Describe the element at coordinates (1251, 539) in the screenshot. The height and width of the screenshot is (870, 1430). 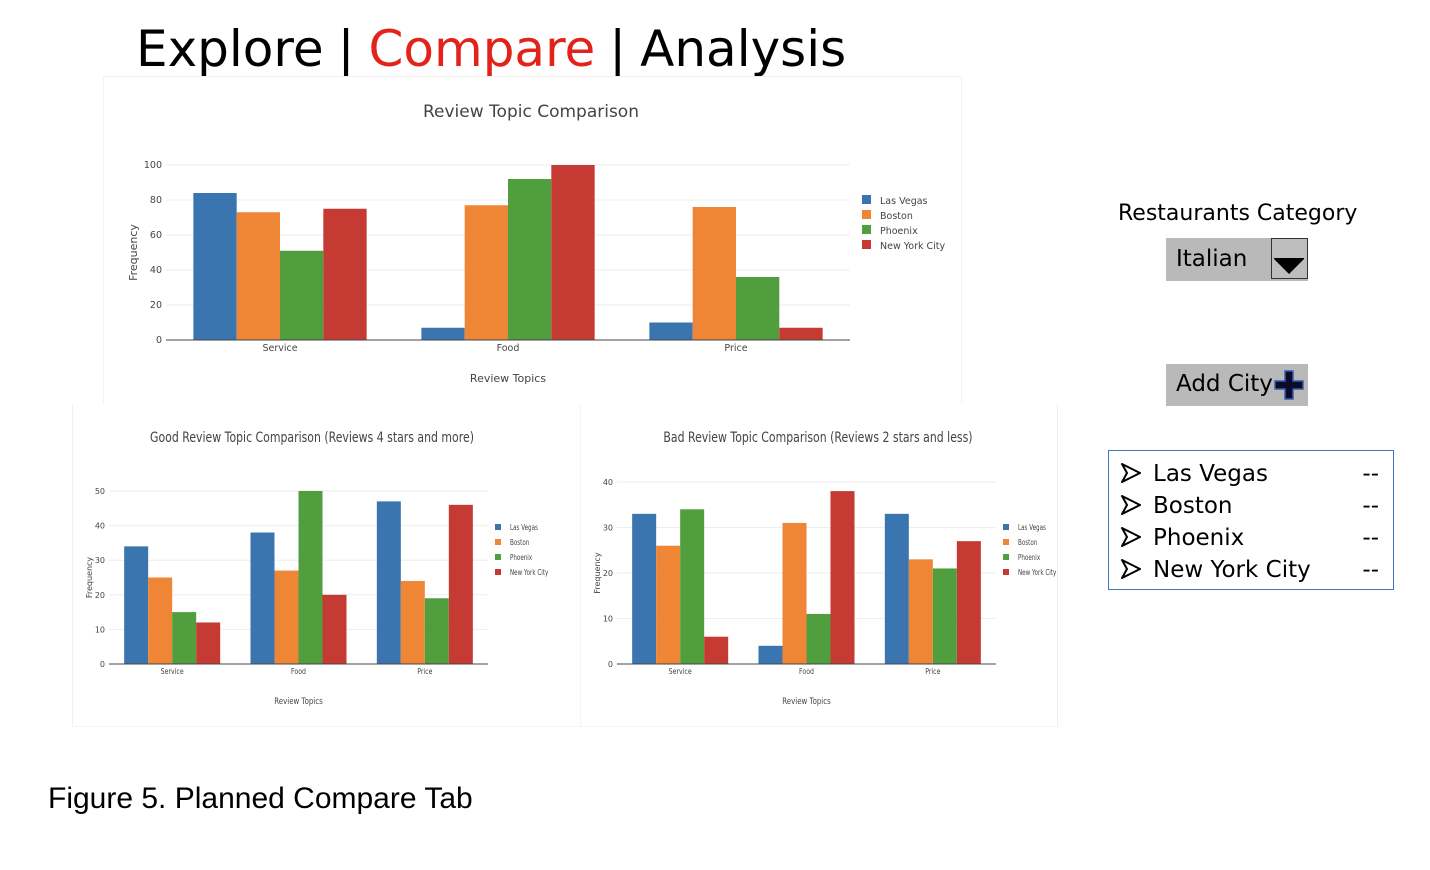
I see `list-item: Phoenix --` at that location.